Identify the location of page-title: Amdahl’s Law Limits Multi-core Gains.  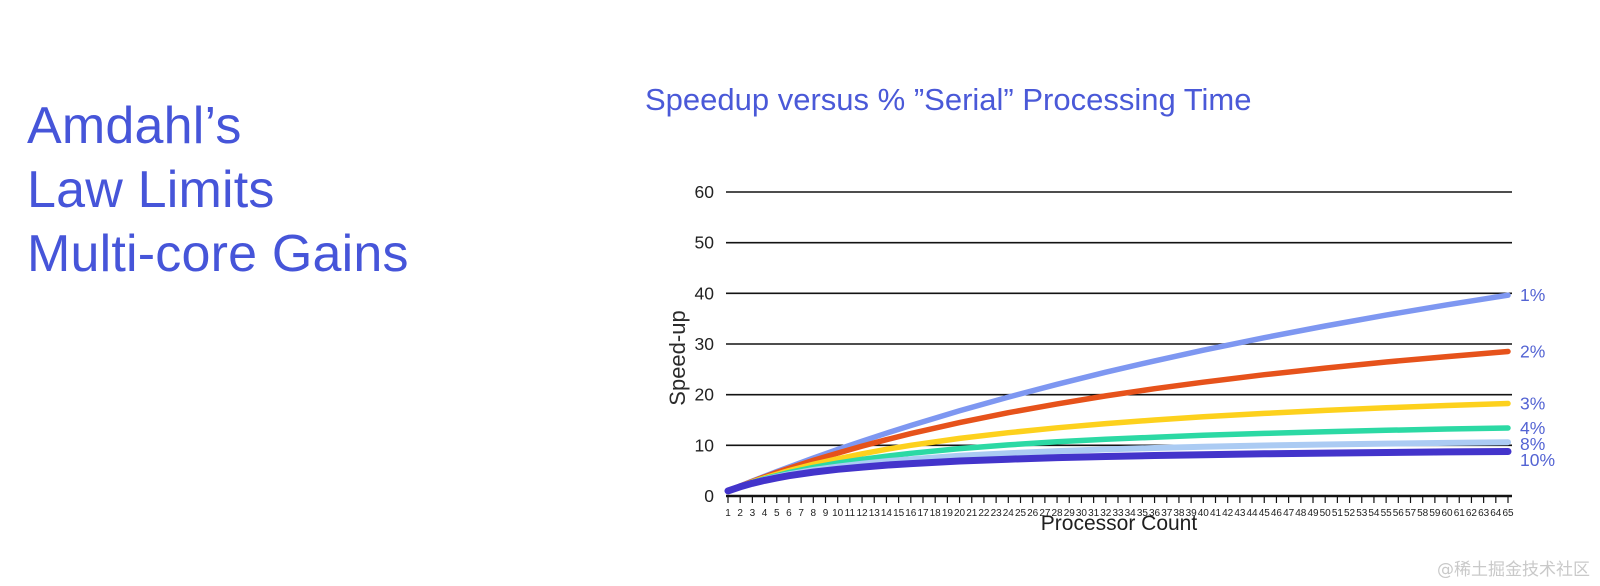
(218, 190).